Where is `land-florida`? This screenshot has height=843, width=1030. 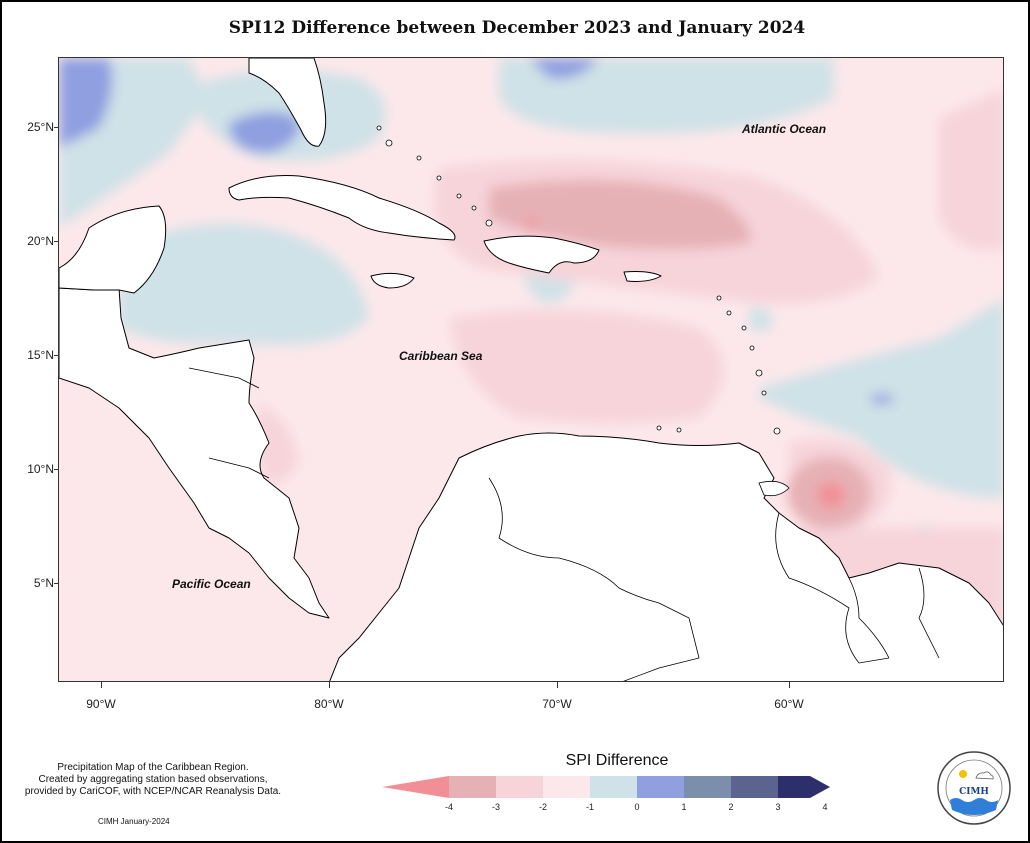 land-florida is located at coordinates (287, 102).